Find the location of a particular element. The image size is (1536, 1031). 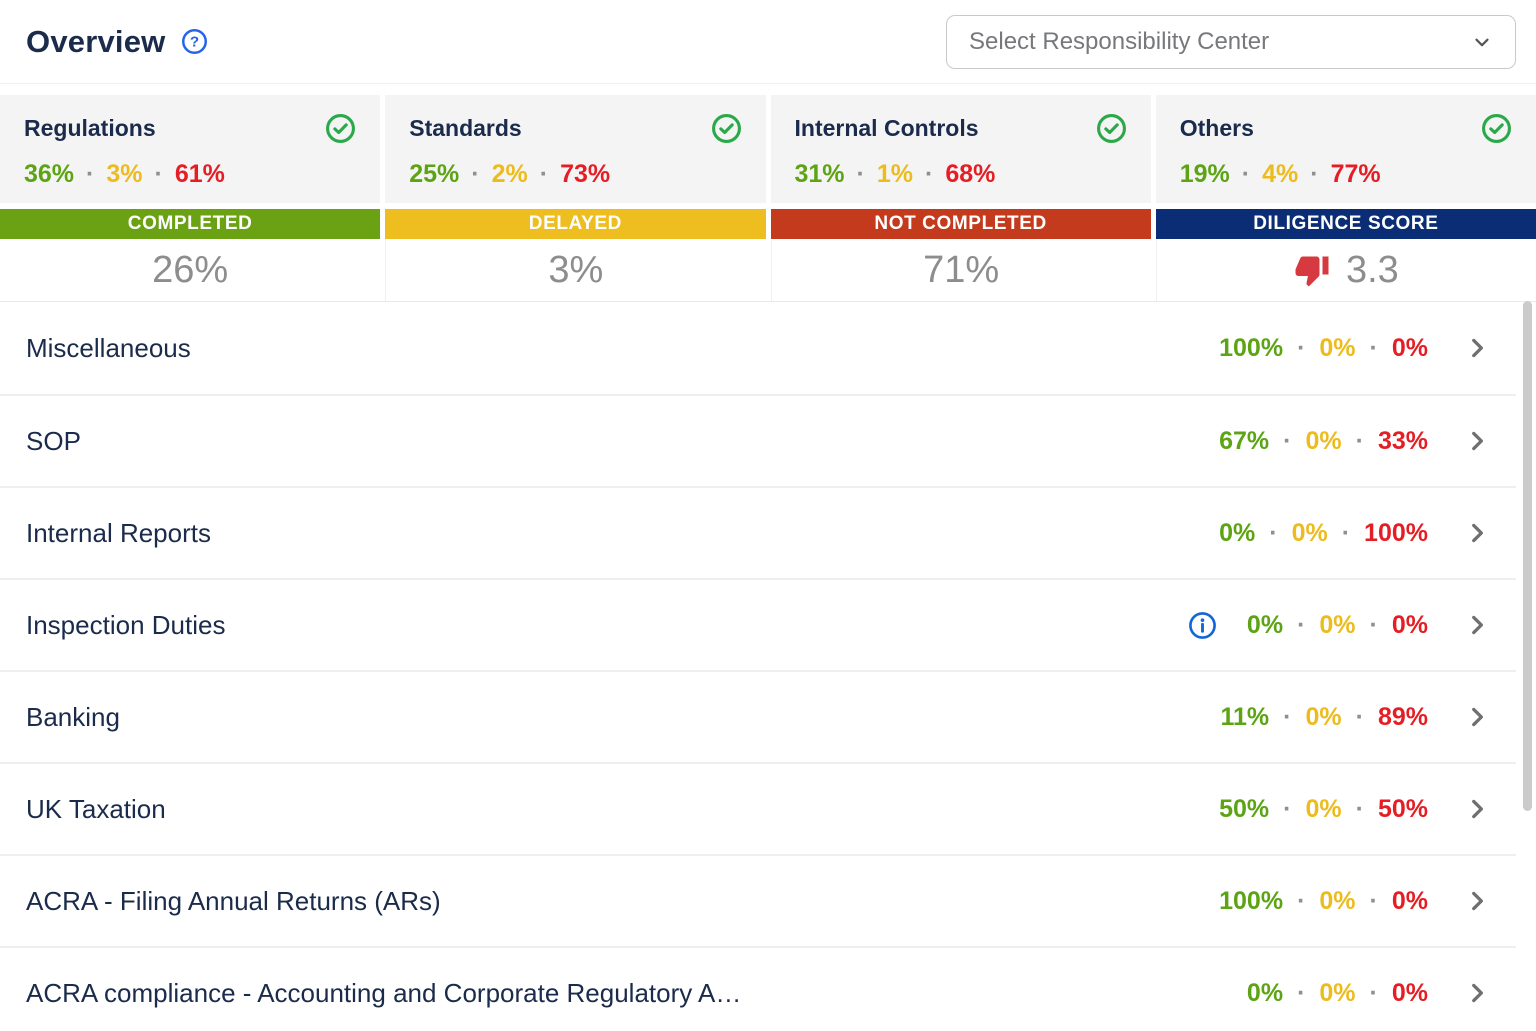

delayed-pct: 2% is located at coordinates (509, 174).